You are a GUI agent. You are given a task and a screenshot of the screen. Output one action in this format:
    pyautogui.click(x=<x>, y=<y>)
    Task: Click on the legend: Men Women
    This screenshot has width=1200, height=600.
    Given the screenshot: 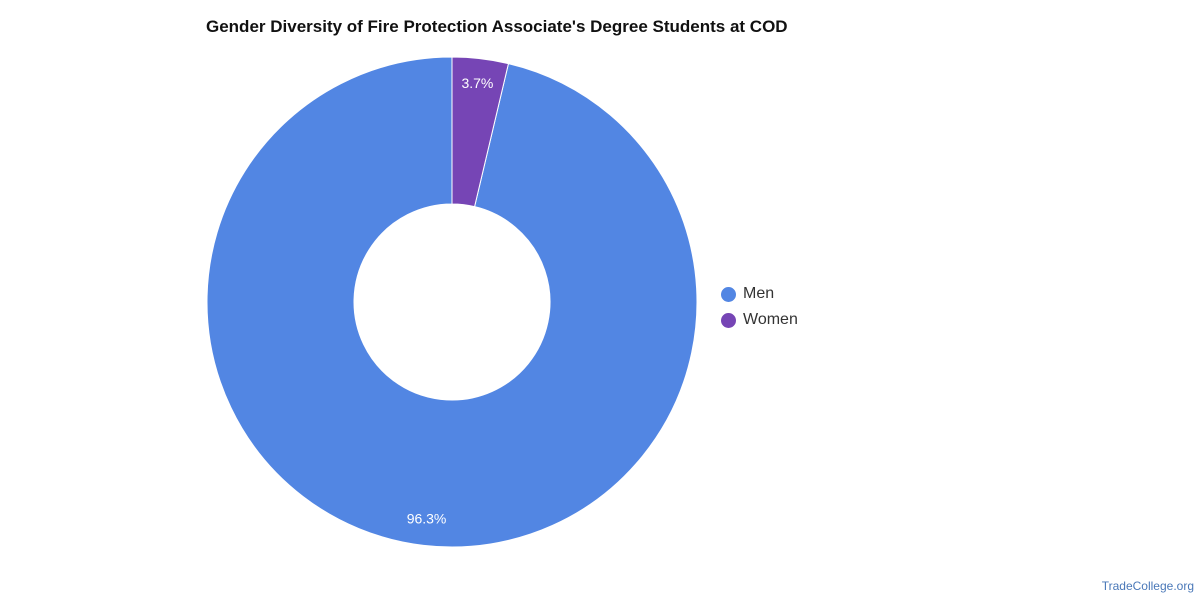 What is the action you would take?
    pyautogui.click(x=759, y=307)
    